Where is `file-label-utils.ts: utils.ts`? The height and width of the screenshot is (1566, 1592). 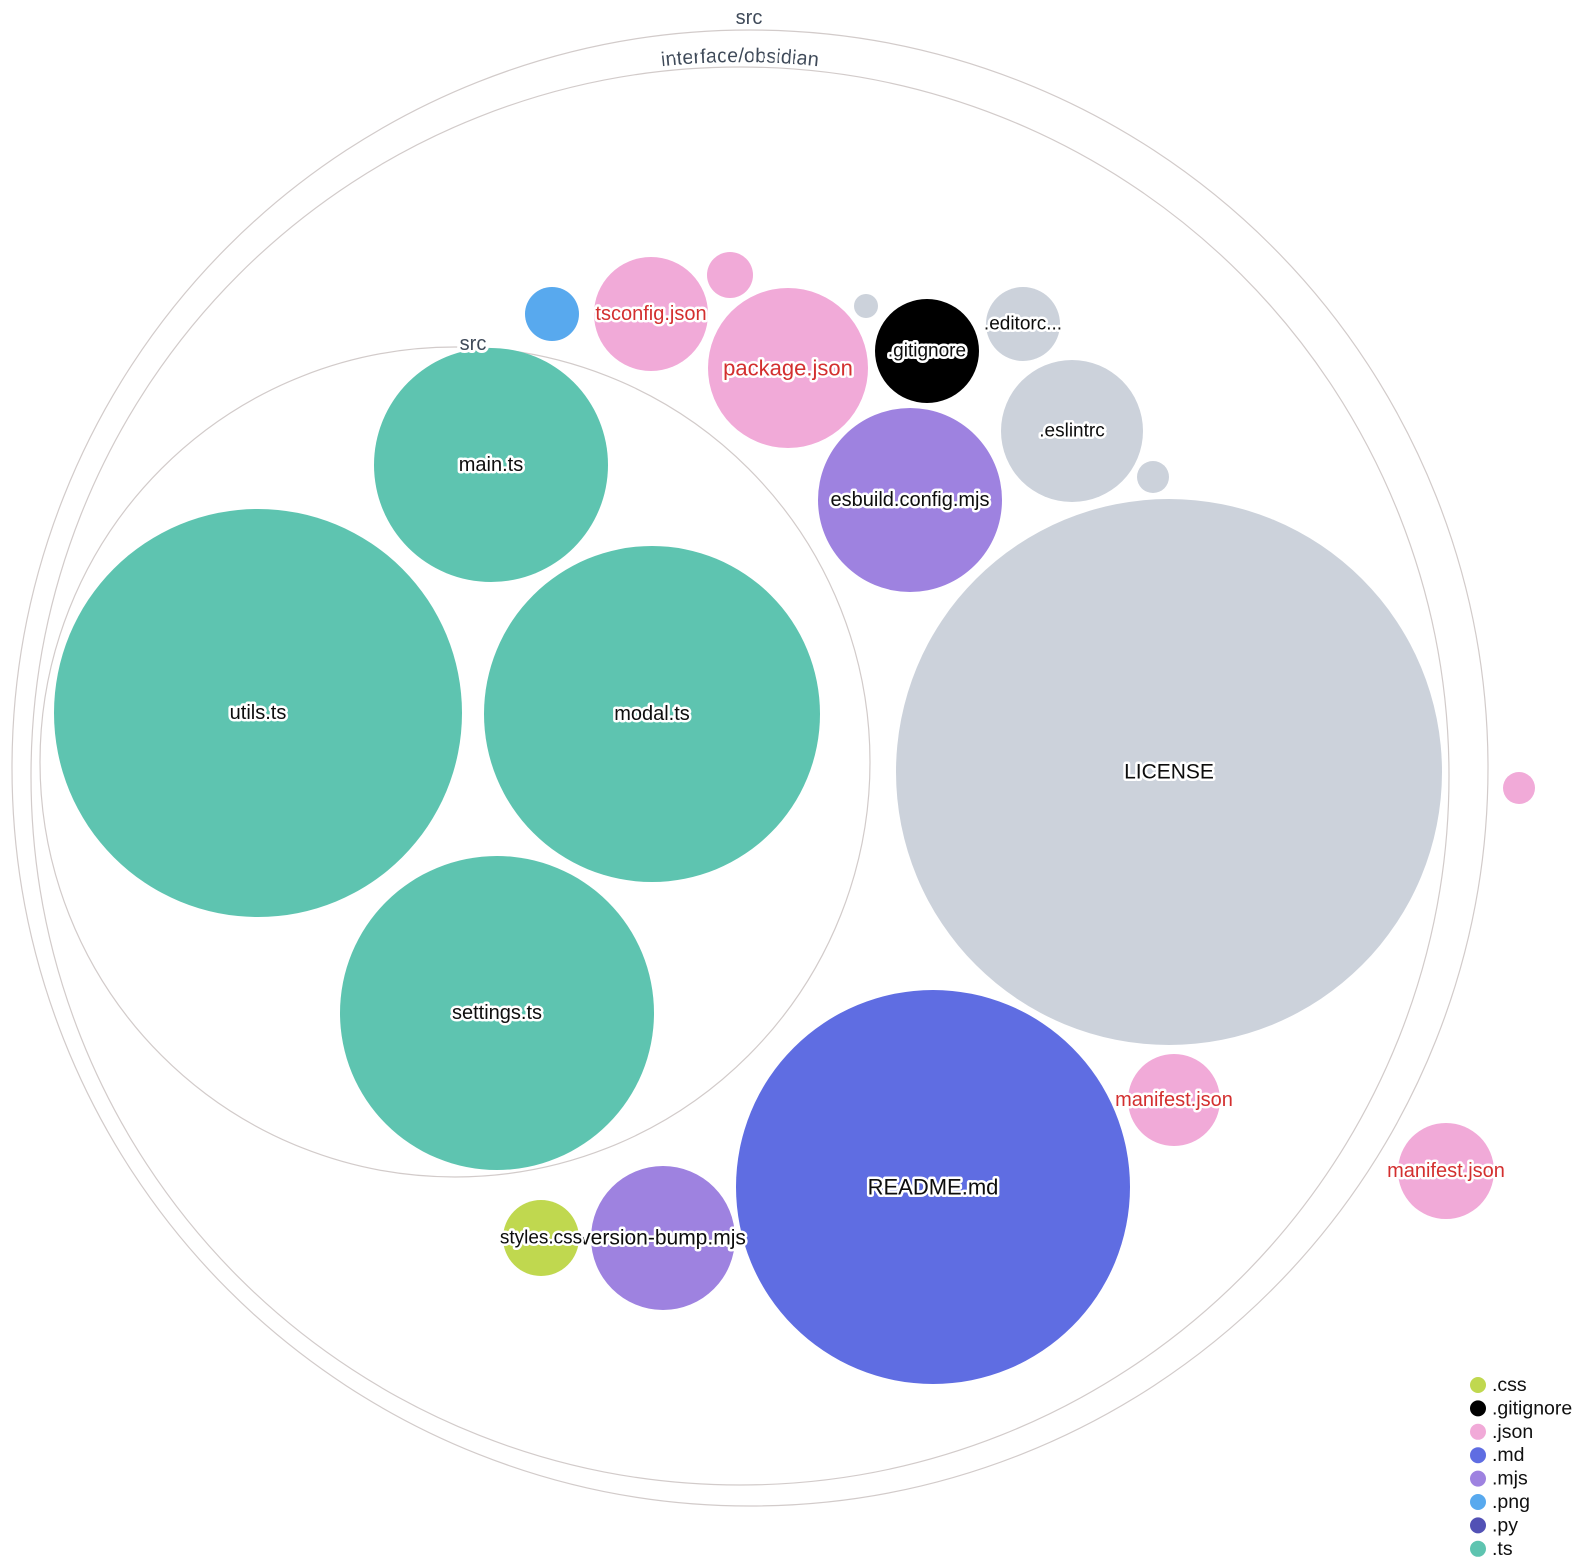 file-label-utils.ts: utils.ts is located at coordinates (258, 713).